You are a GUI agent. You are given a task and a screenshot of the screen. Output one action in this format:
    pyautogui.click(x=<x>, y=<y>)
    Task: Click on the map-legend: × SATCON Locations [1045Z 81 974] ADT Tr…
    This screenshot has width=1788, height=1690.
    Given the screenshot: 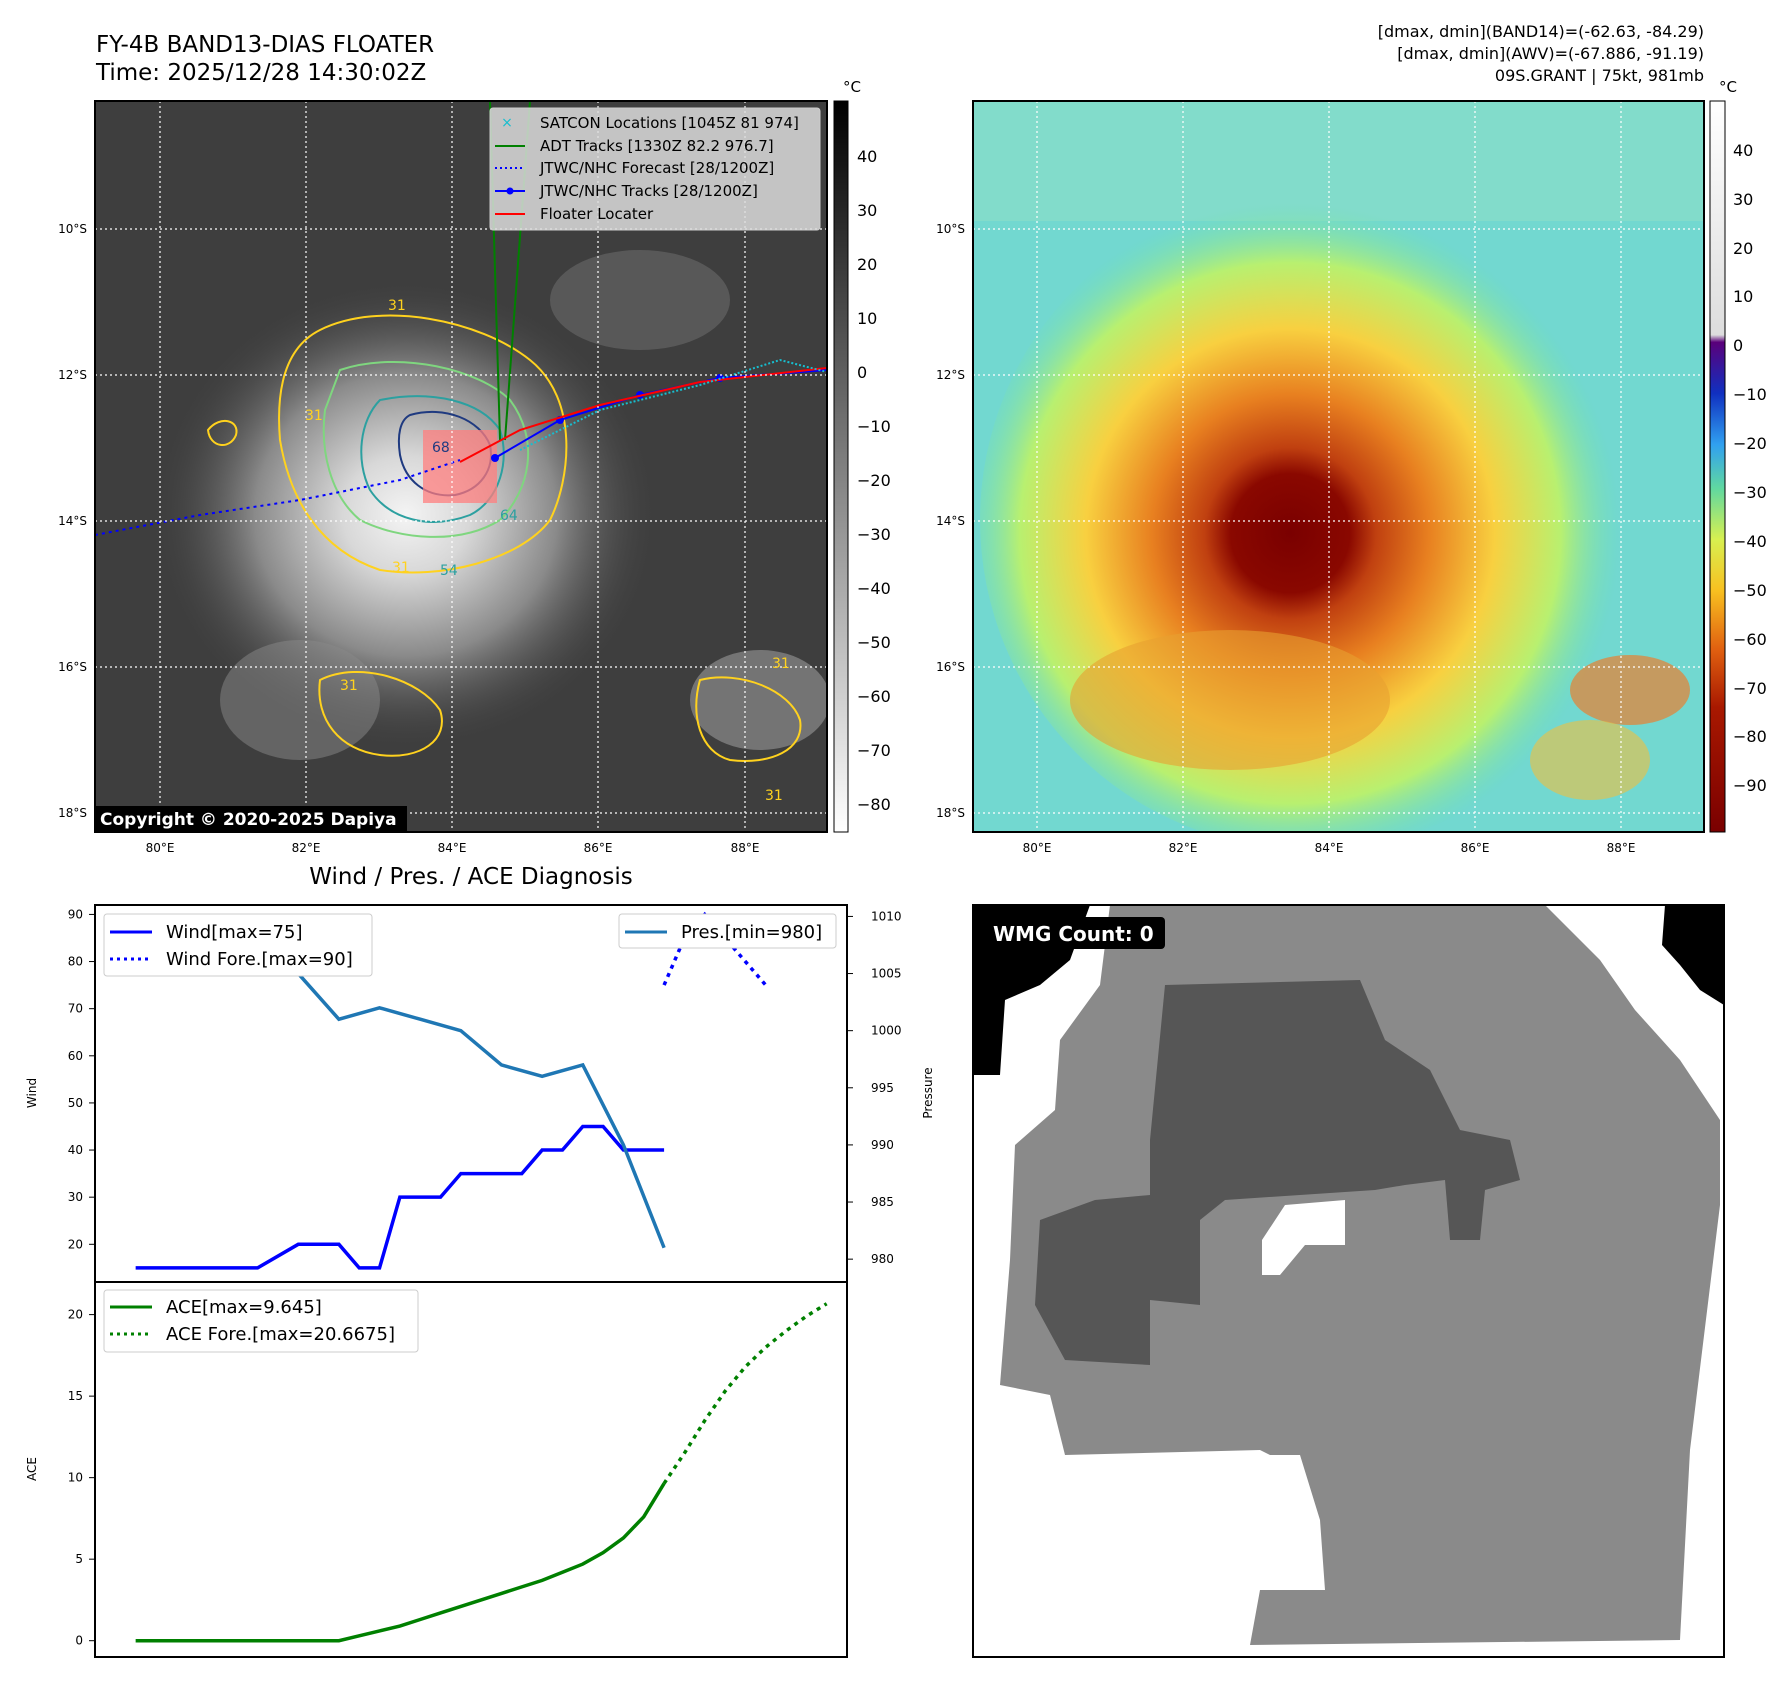 What is the action you would take?
    pyautogui.click(x=655, y=169)
    